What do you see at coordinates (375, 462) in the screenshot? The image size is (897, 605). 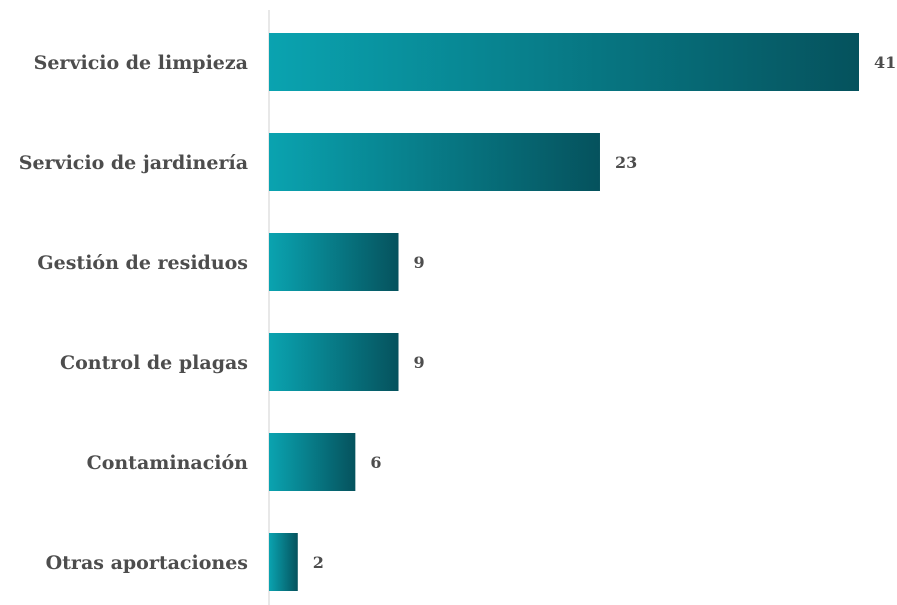 I see `data-label: 6` at bounding box center [375, 462].